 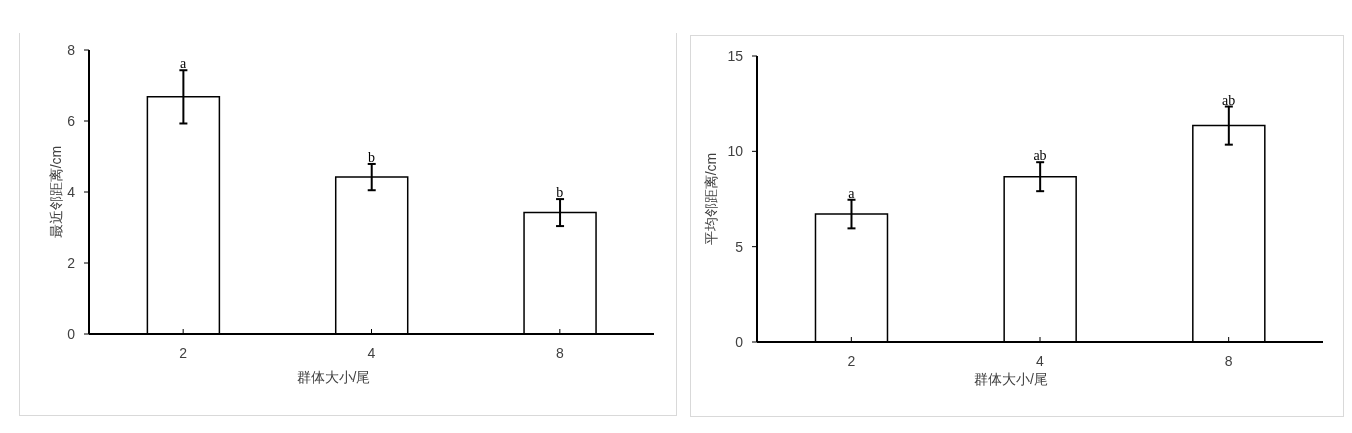 What do you see at coordinates (71, 262) in the screenshot?
I see `y-tick-label: 2` at bounding box center [71, 262].